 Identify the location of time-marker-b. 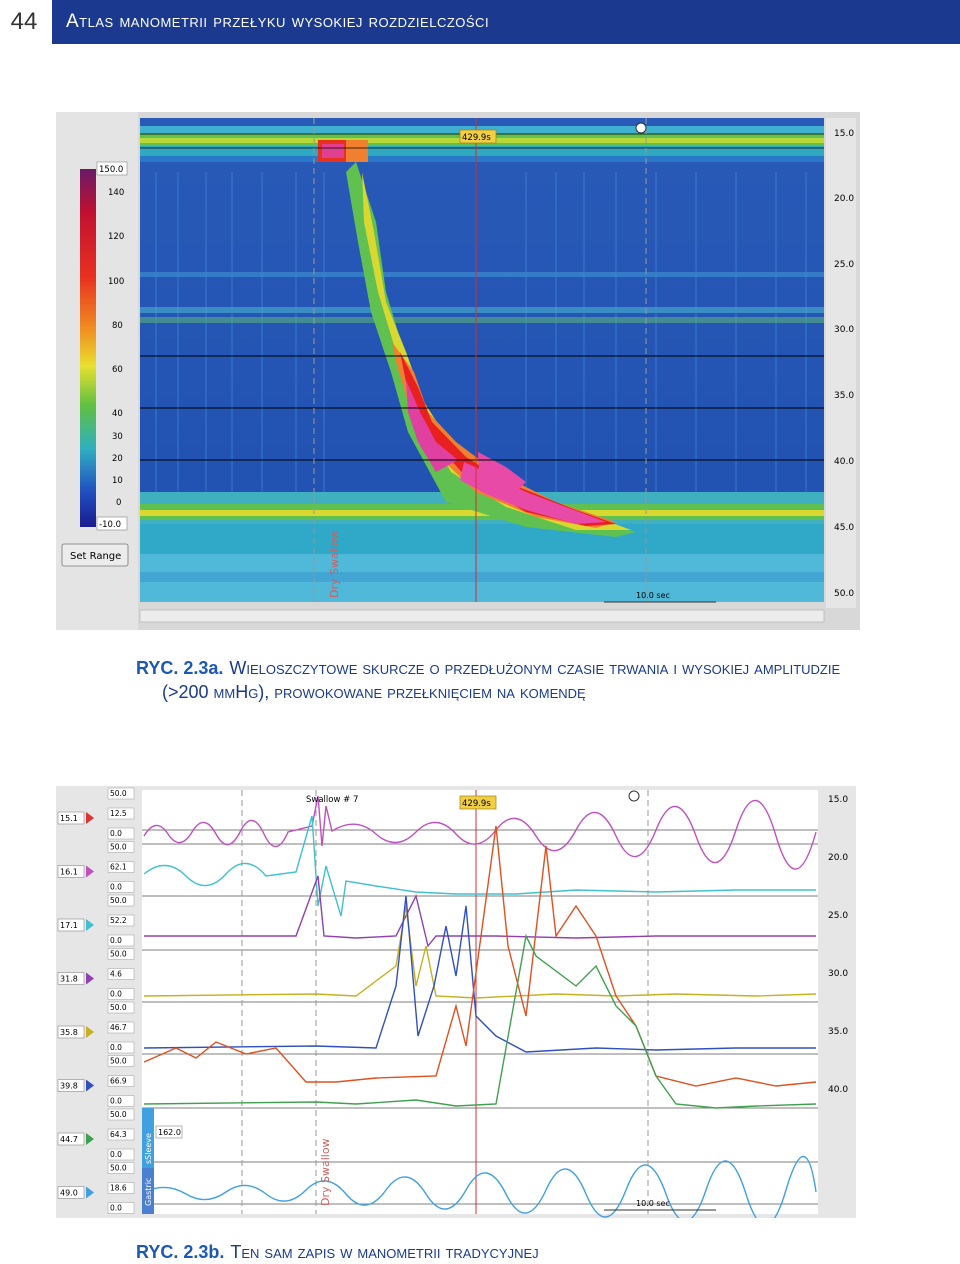
(478, 802).